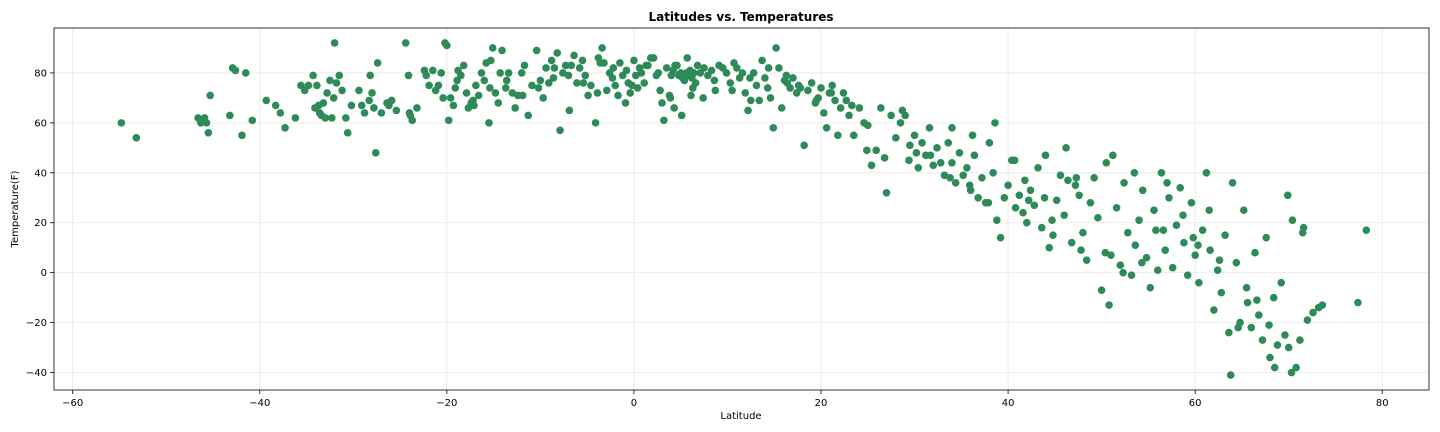 This screenshot has height=432, width=1440. I want to click on y-tick-label: 60, so click(40, 123).